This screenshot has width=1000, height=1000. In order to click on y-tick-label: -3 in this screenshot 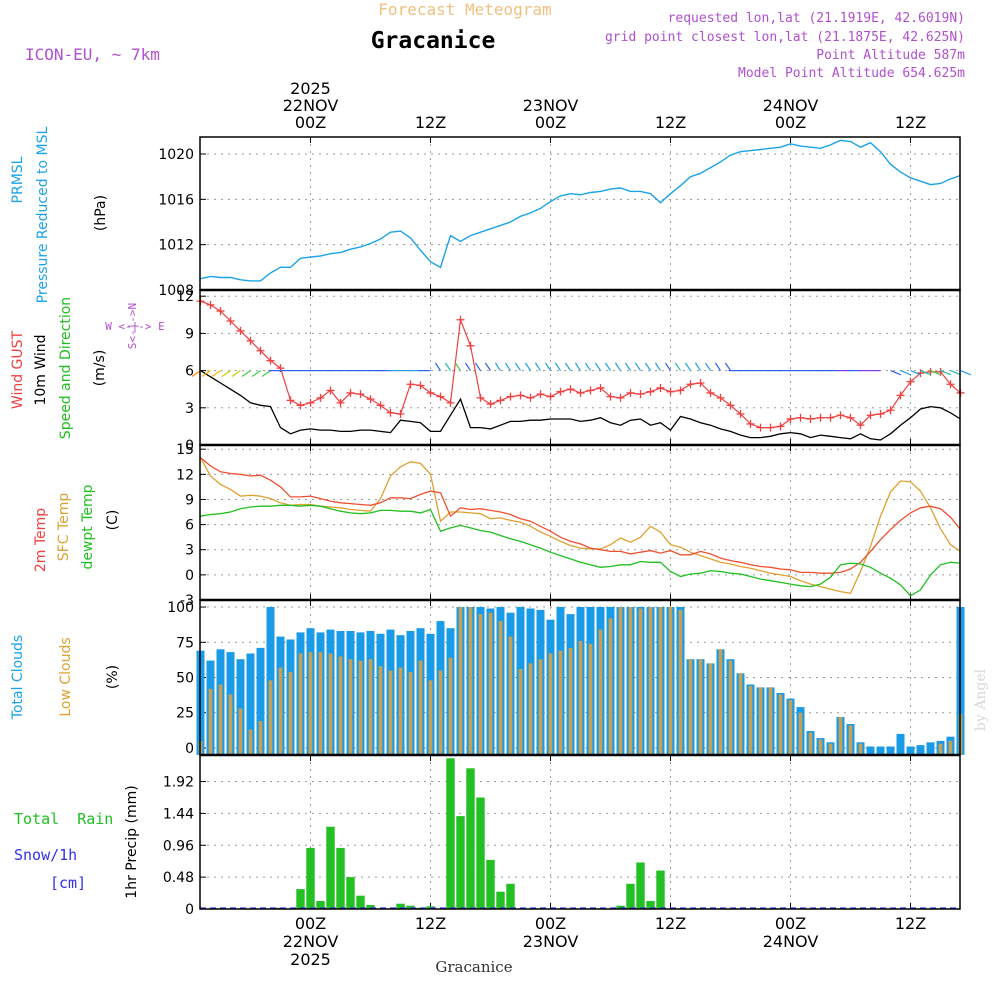, I will do `click(187, 601)`.